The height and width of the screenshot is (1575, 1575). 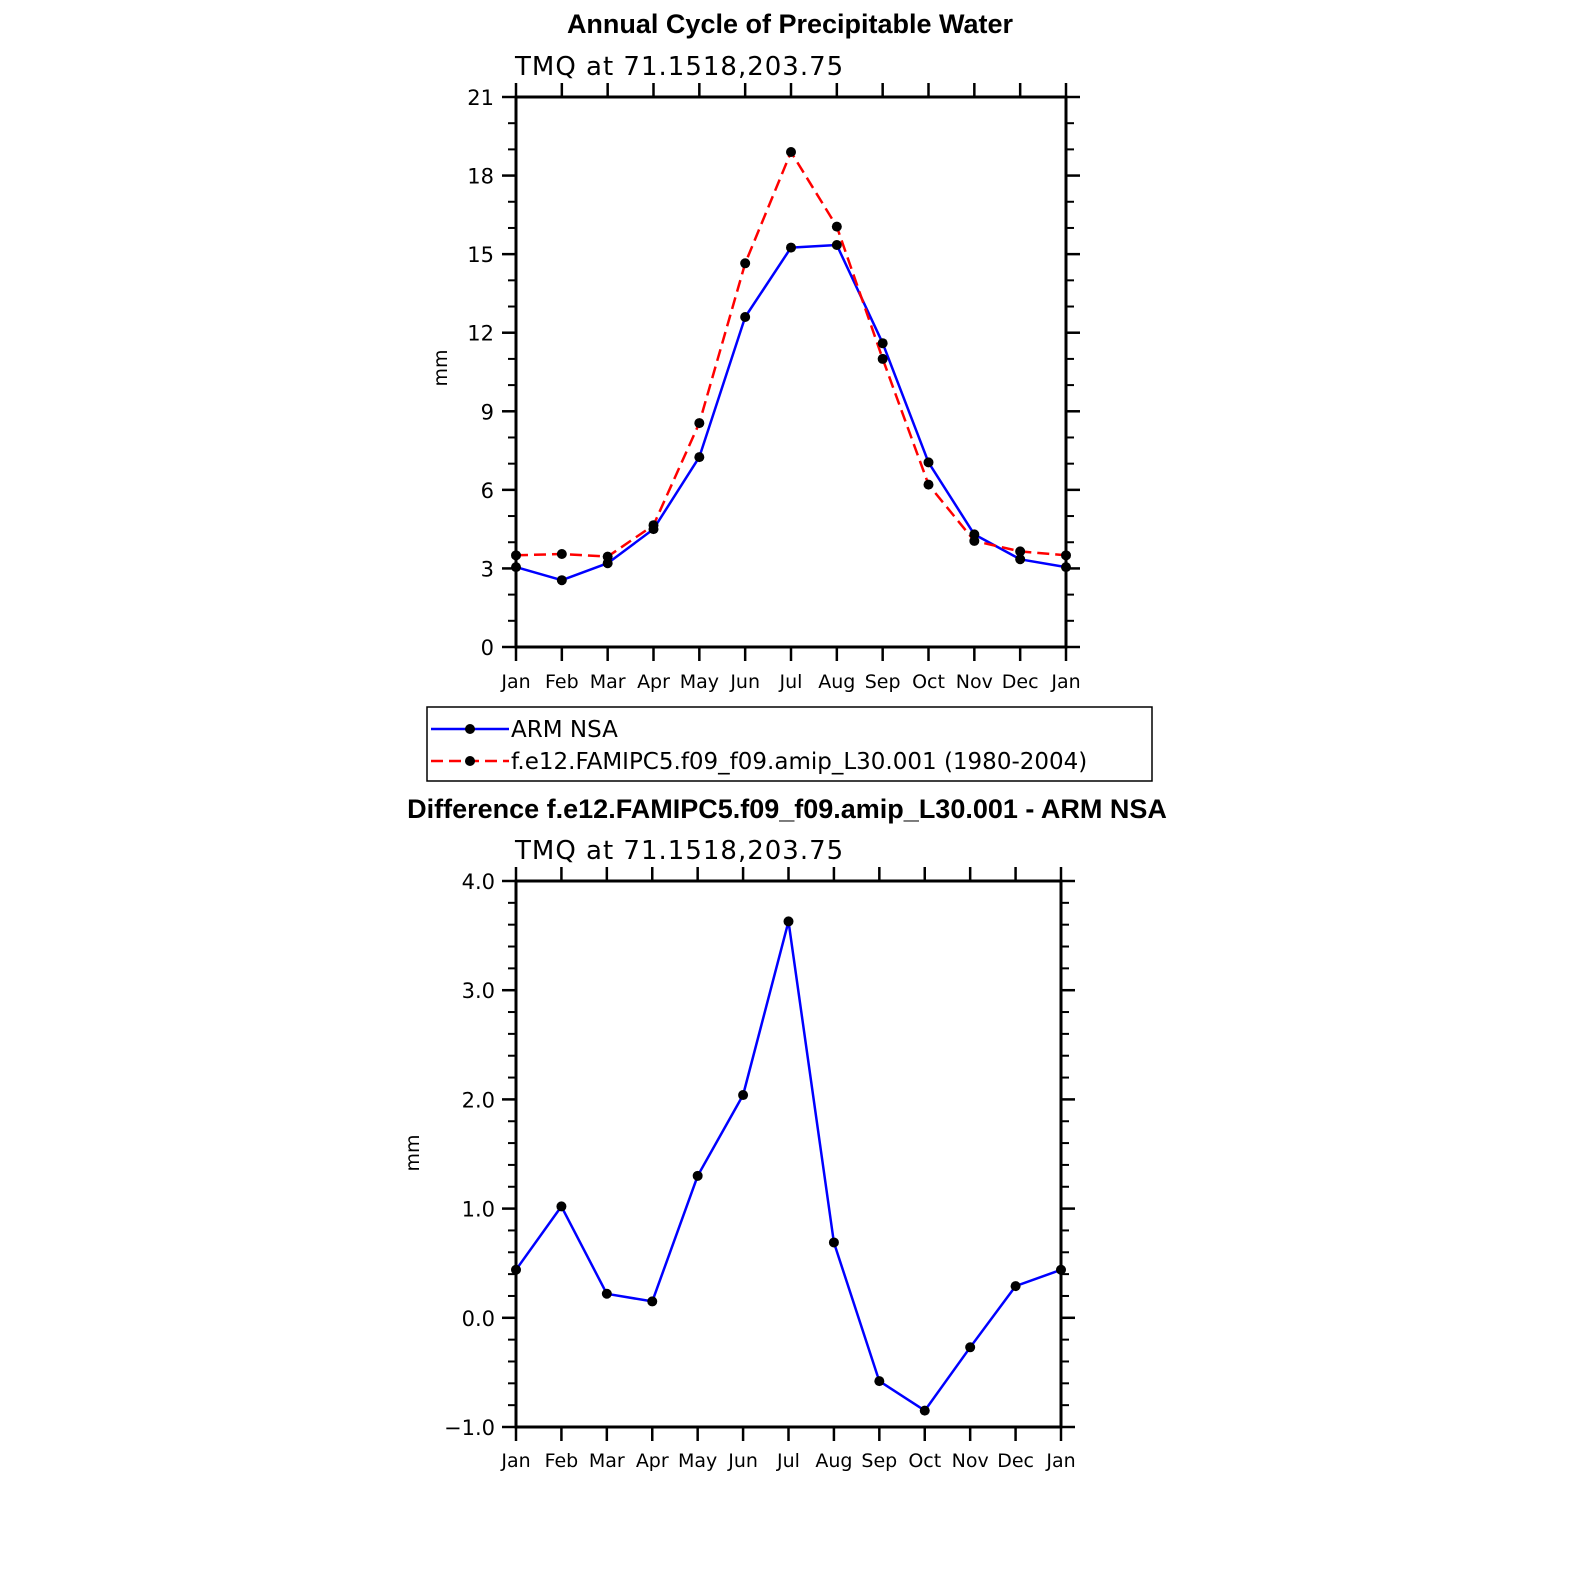 I want to click on difference-y-tick-label: 2.0, so click(x=478, y=1100).